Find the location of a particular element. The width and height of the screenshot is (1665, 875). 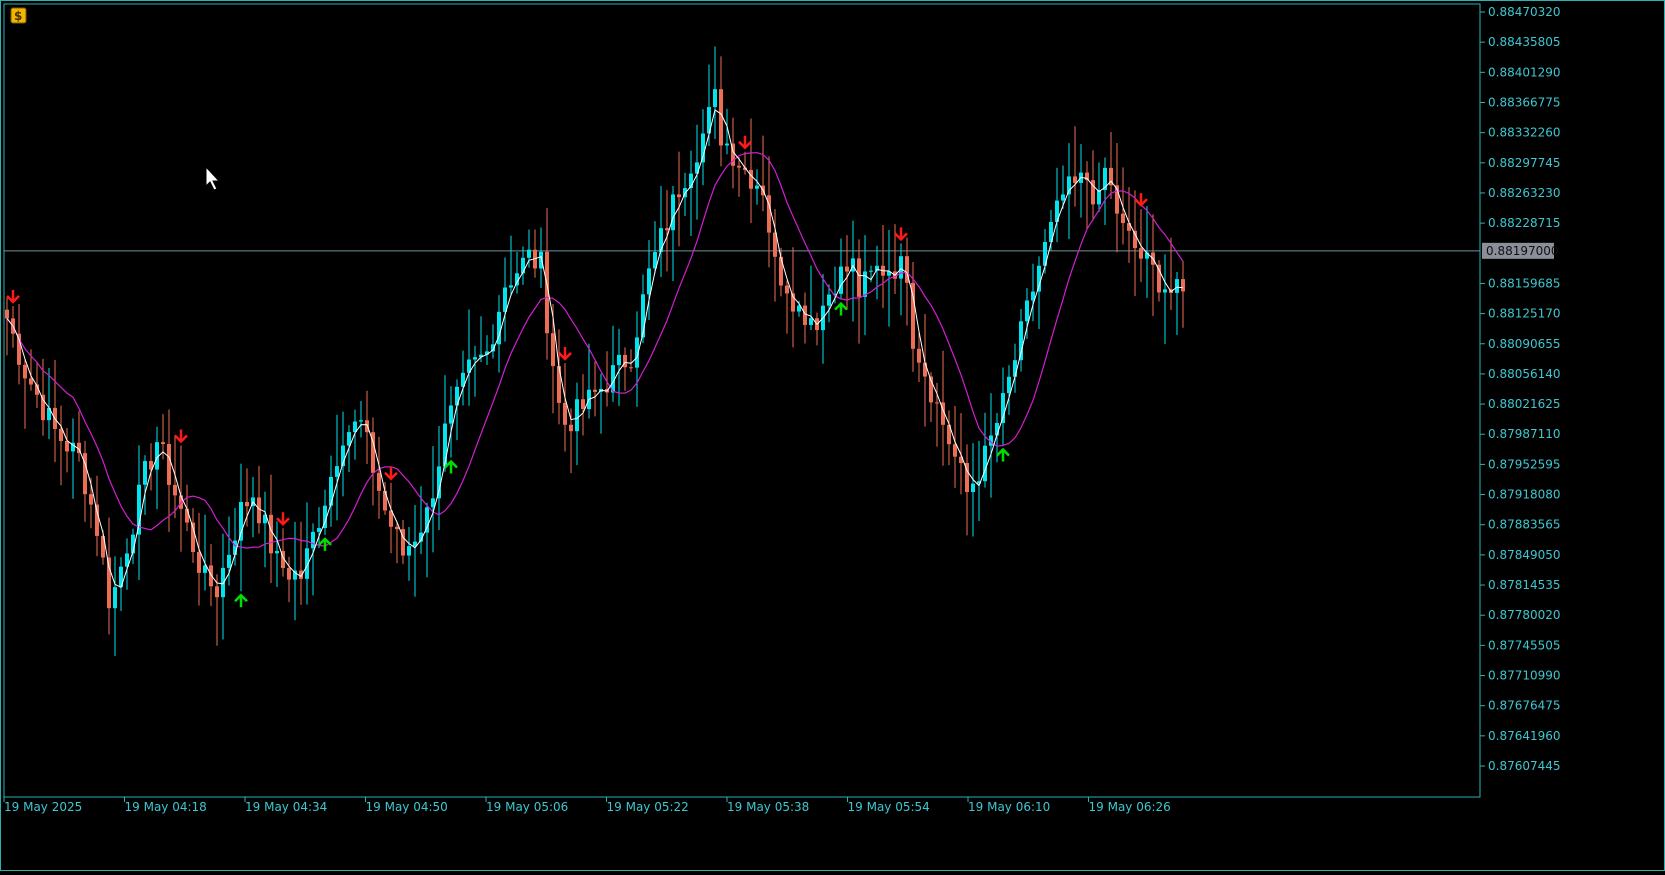

y-tick-label: 0.88056140 is located at coordinates (1524, 374).